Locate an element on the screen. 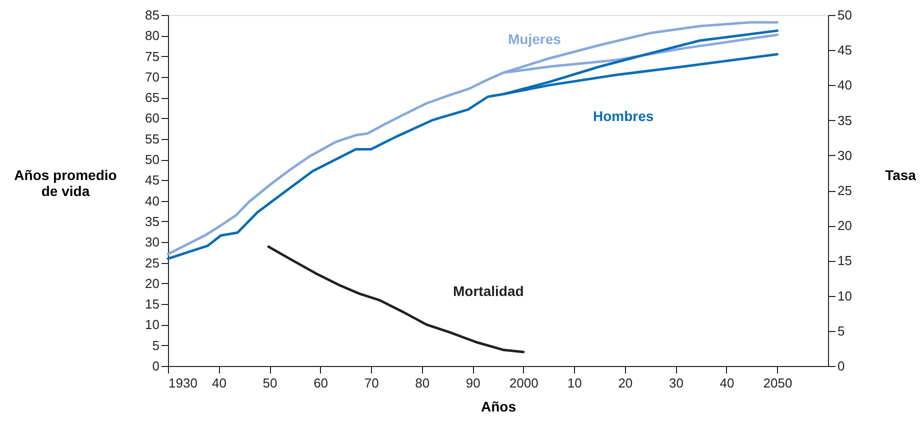  y-tick-label: 35 is located at coordinates (152, 221).